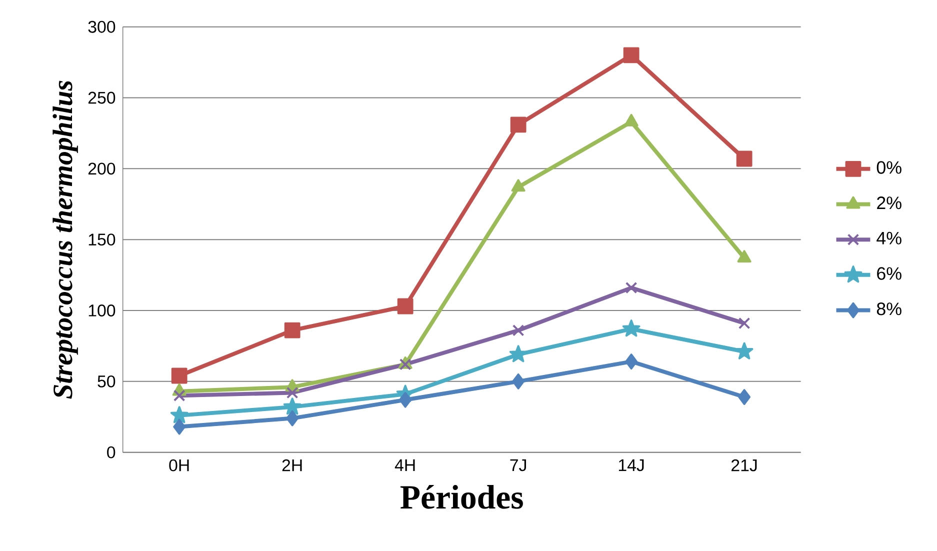 The height and width of the screenshot is (551, 937). What do you see at coordinates (744, 465) in the screenshot?
I see `x-tick-label: 21J` at bounding box center [744, 465].